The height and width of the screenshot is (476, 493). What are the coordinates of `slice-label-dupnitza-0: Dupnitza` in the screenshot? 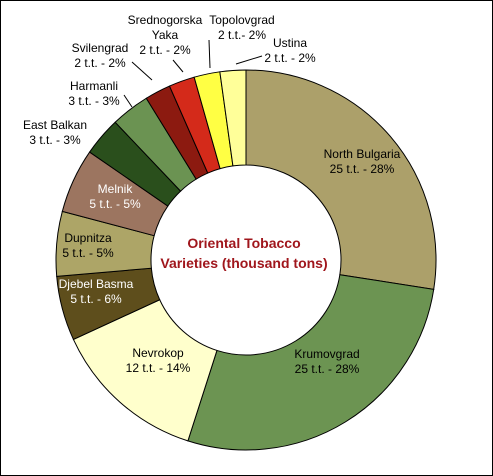 It's located at (88, 238).